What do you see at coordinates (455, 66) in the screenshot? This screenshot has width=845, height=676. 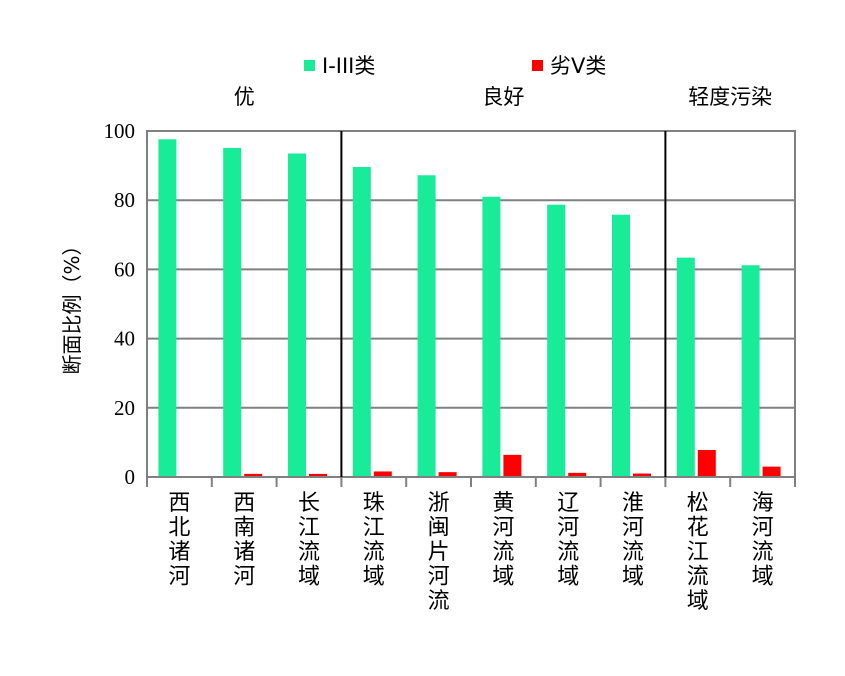 I see `legend: I-III类 劣V类` at bounding box center [455, 66].